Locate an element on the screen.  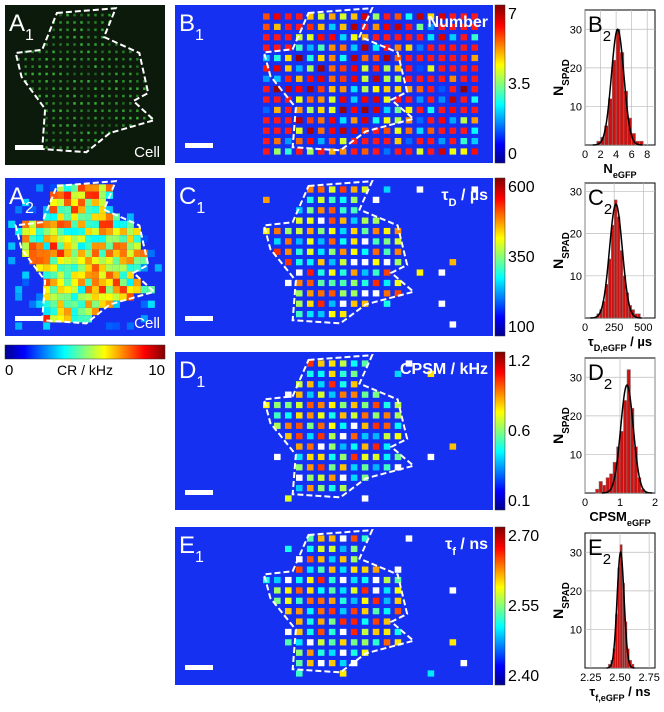
panel-letter: B is located at coordinates (595, 24).